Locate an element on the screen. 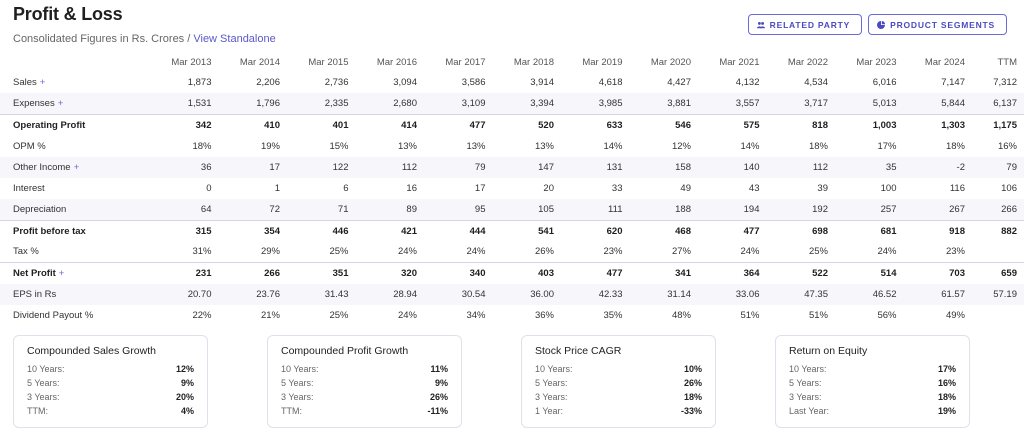 Image resolution: width=1024 pixels, height=437 pixels. card-row-key: TTM: is located at coordinates (291, 411).